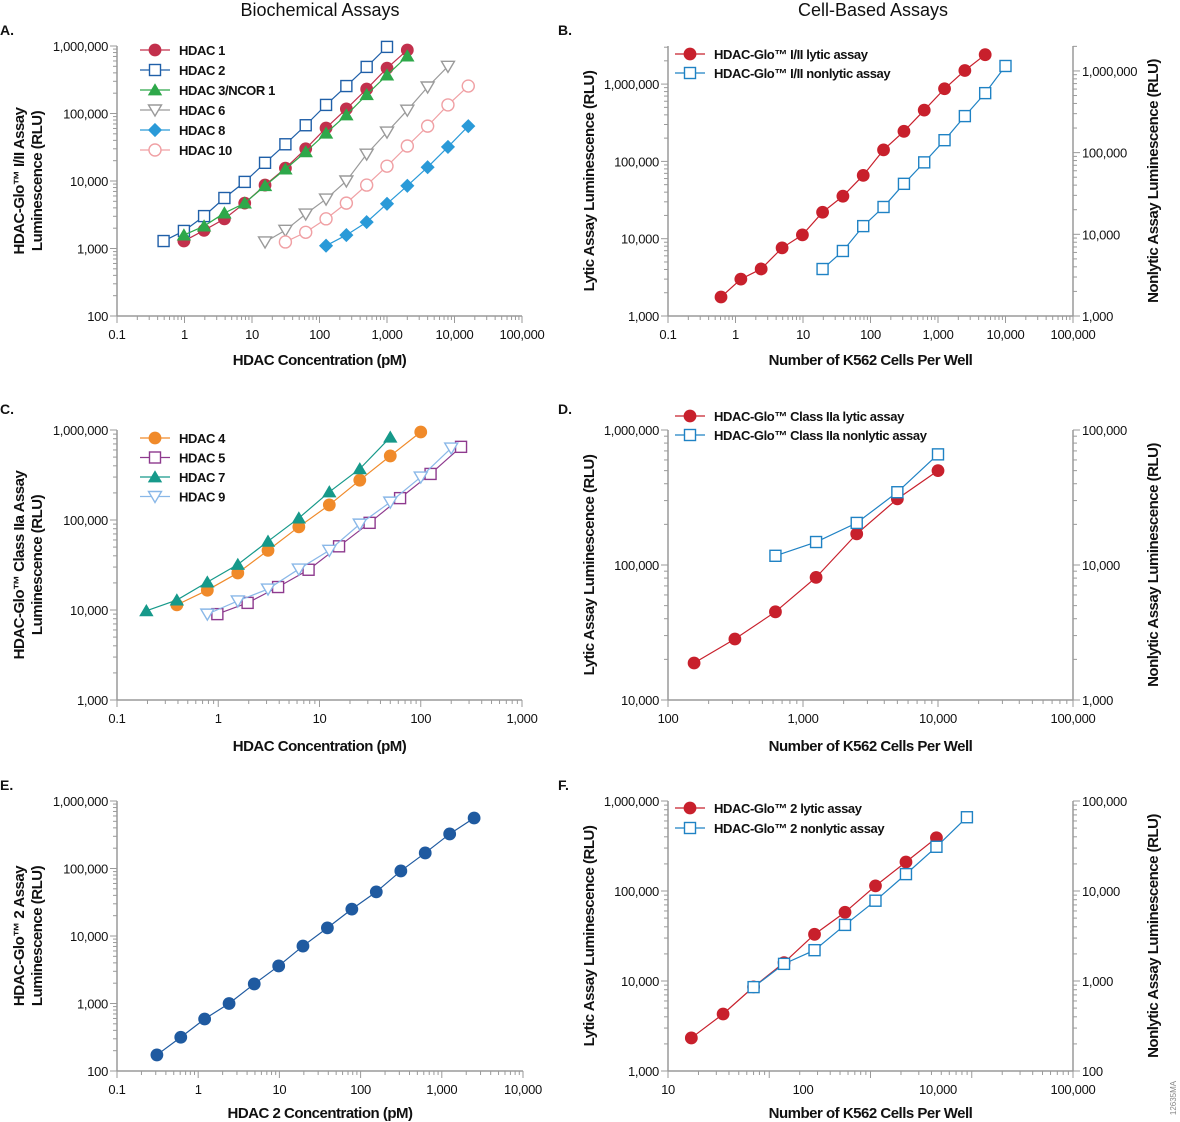 Image resolution: width=1180 pixels, height=1122 pixels. I want to click on x-axis-title: HDAC Concentration (pM), so click(320, 746).